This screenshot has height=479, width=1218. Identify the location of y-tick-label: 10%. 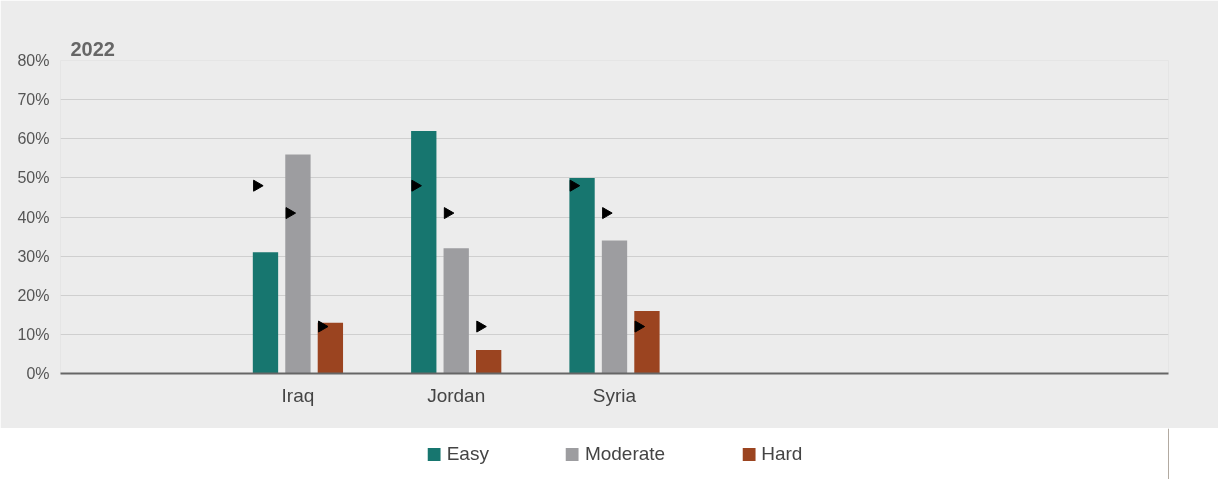
(33, 334).